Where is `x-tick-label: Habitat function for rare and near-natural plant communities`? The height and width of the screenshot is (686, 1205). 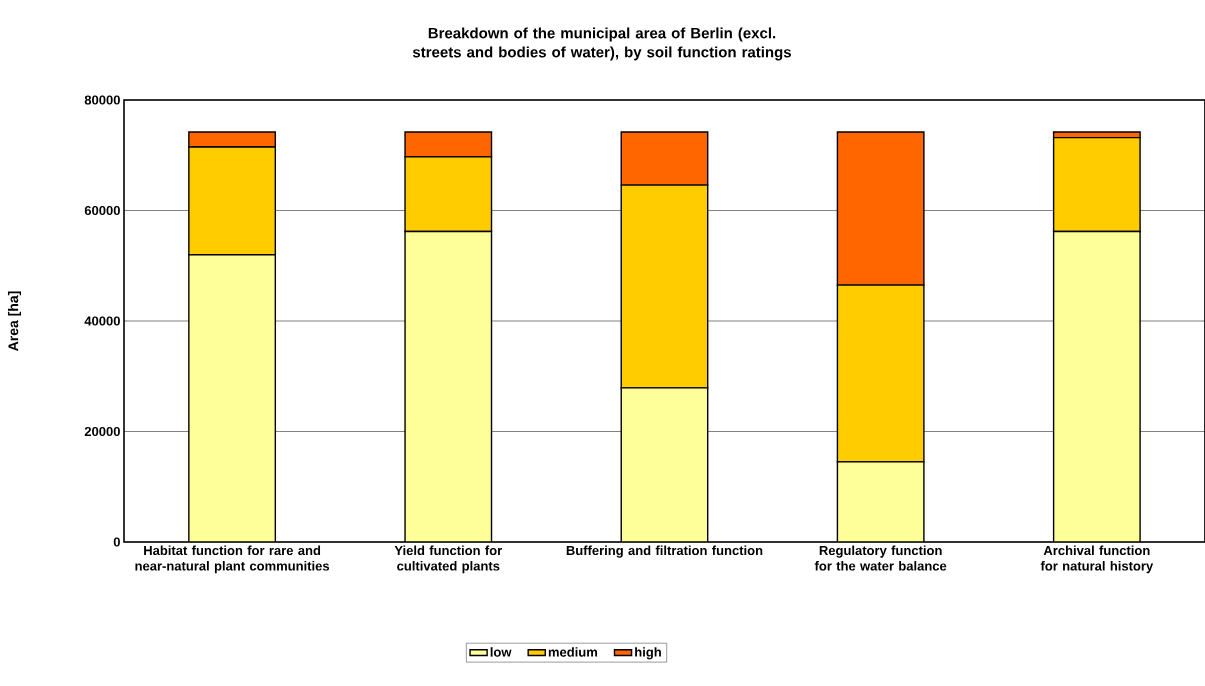 x-tick-label: Habitat function for rare and near-natural plant communities is located at coordinates (232, 559).